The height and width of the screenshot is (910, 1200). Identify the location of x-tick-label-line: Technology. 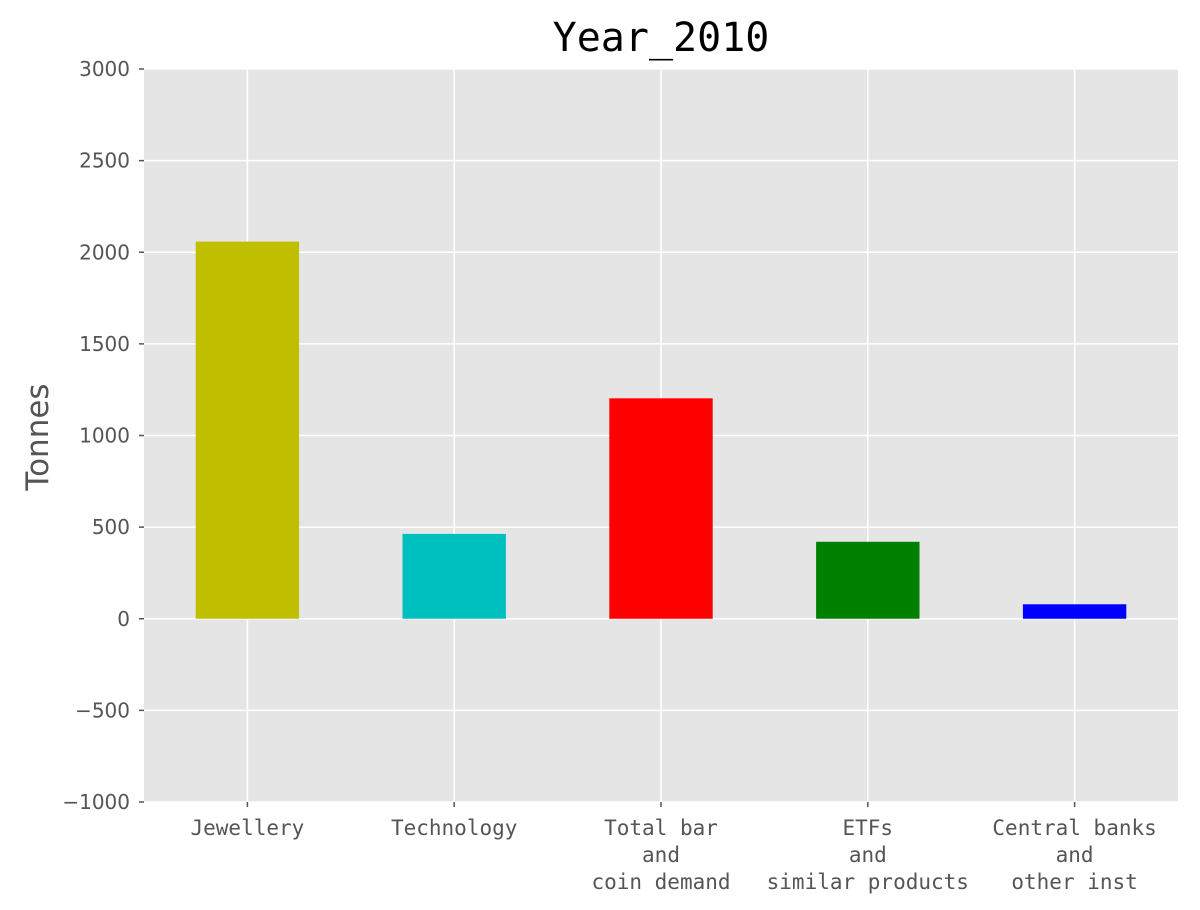
(454, 828).